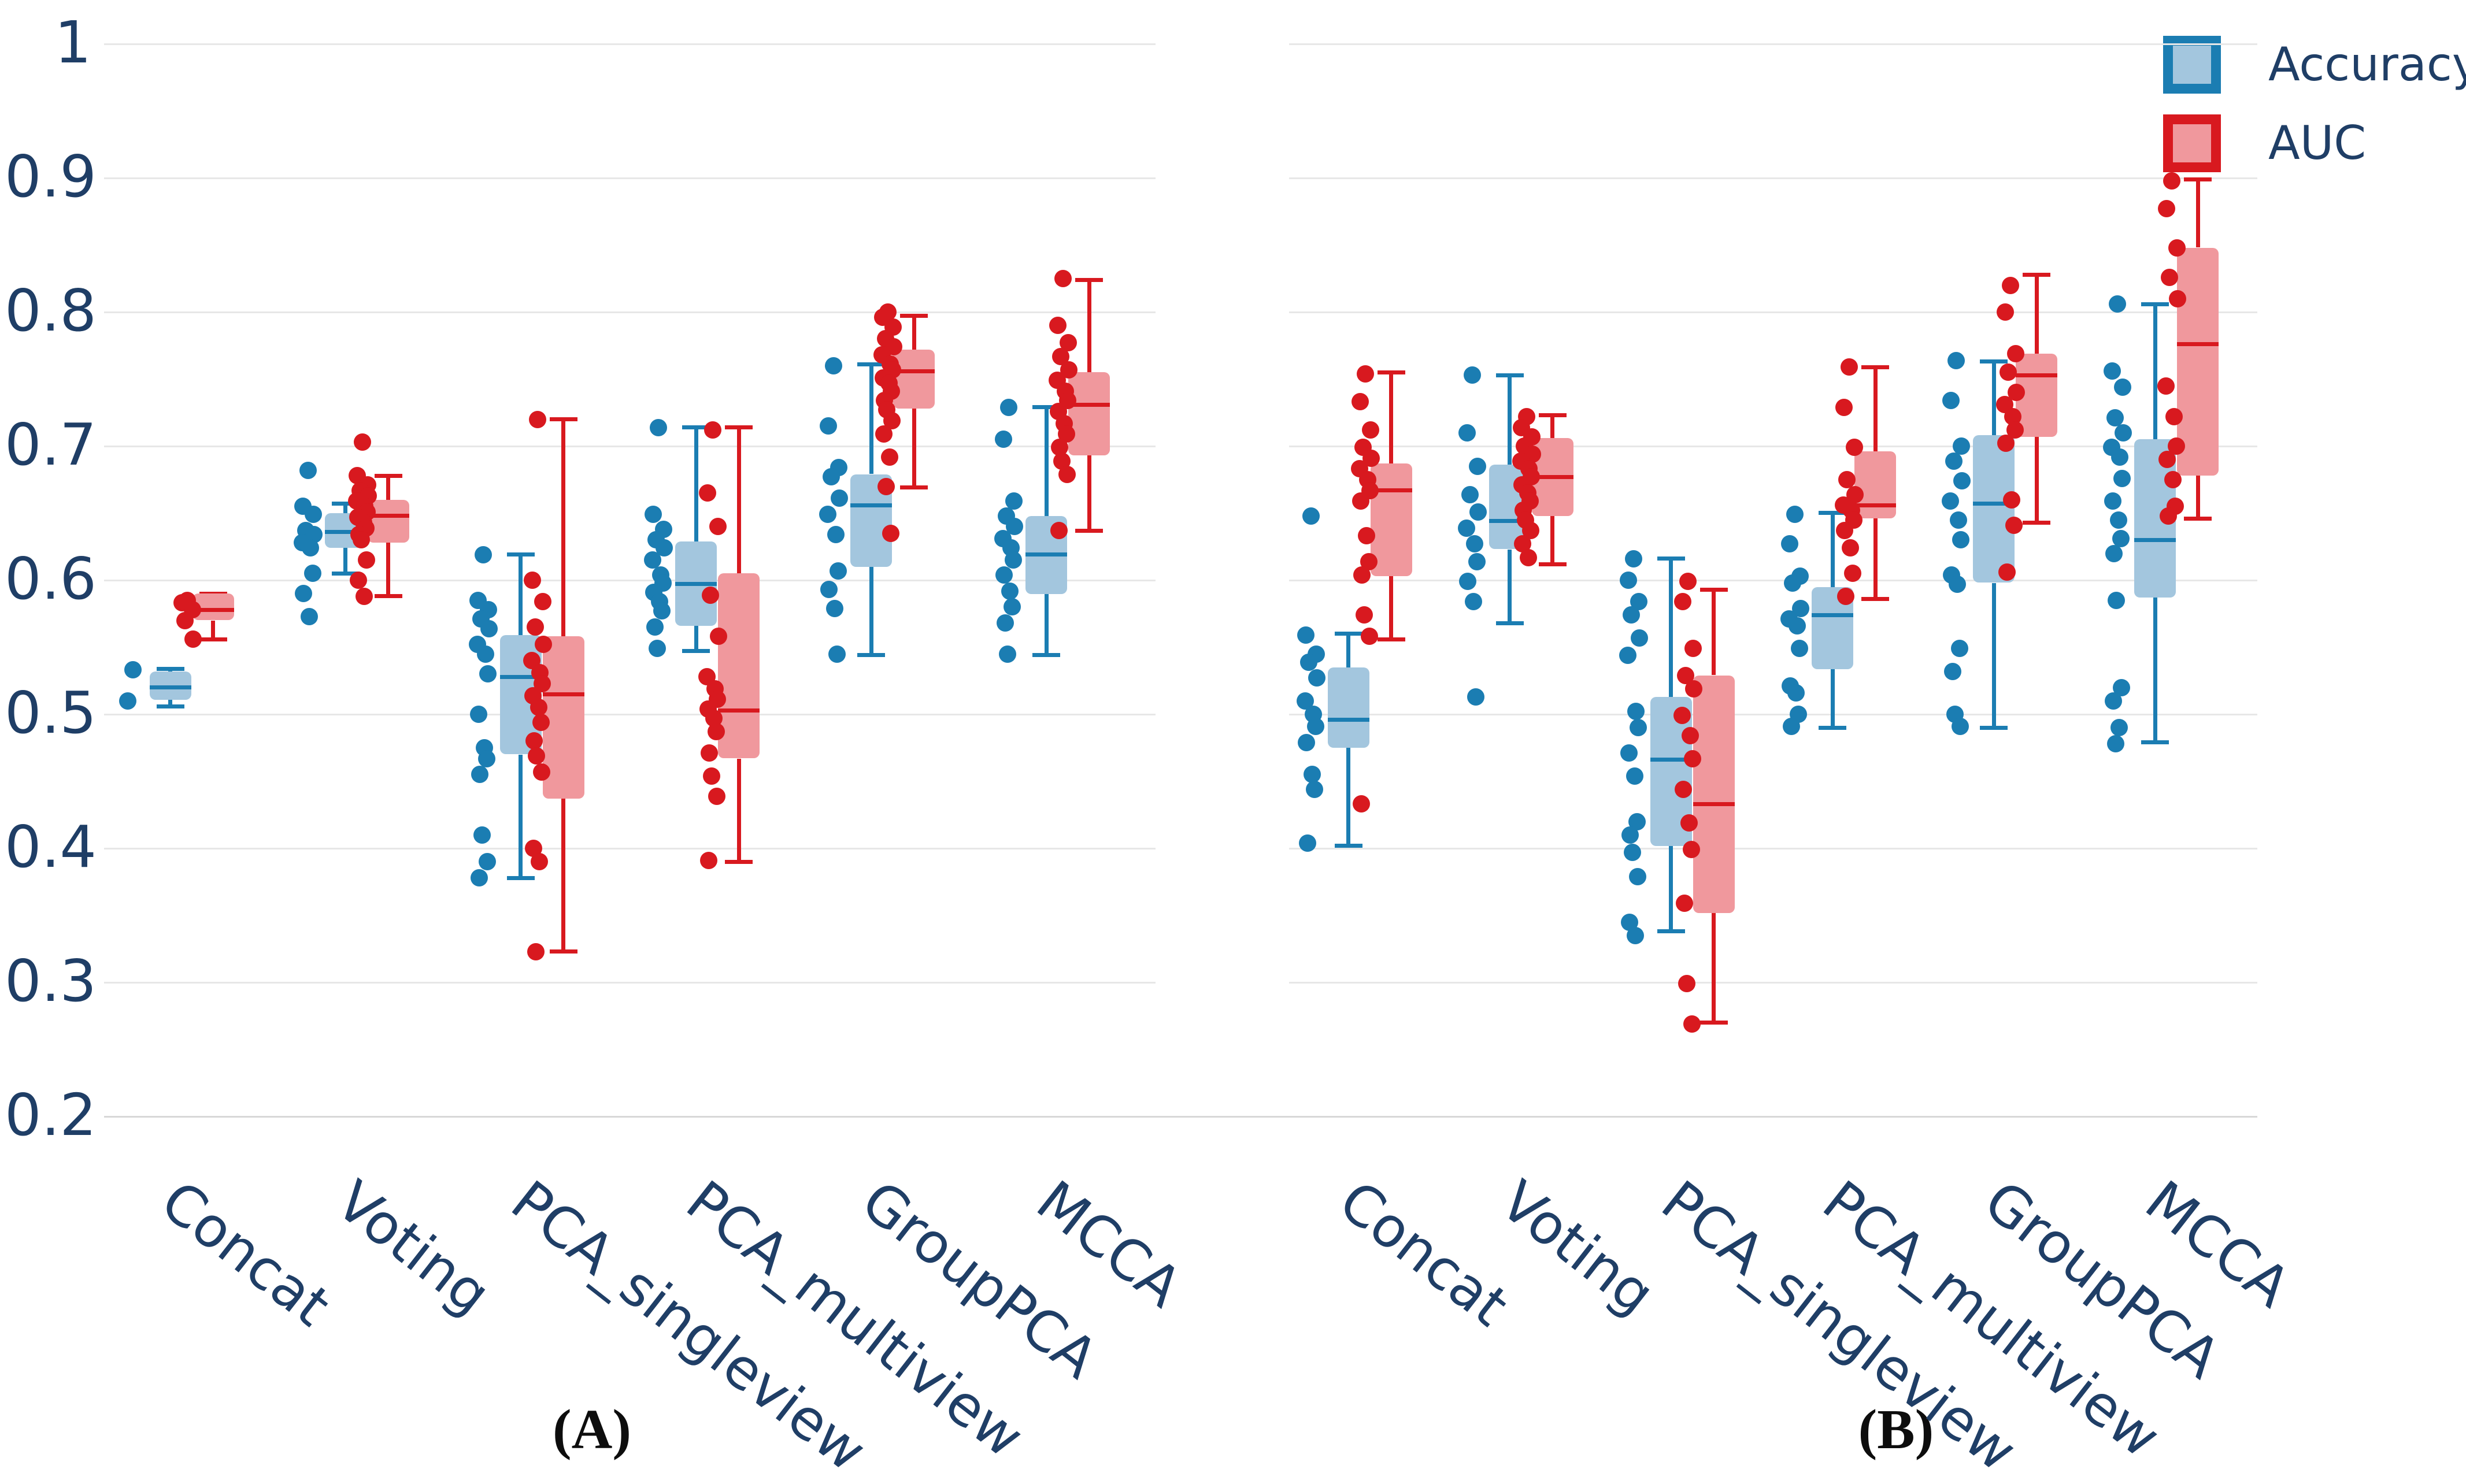  I want to click on panel-a-mcca-accuracy-upper-whisker, so click(1047, 461).